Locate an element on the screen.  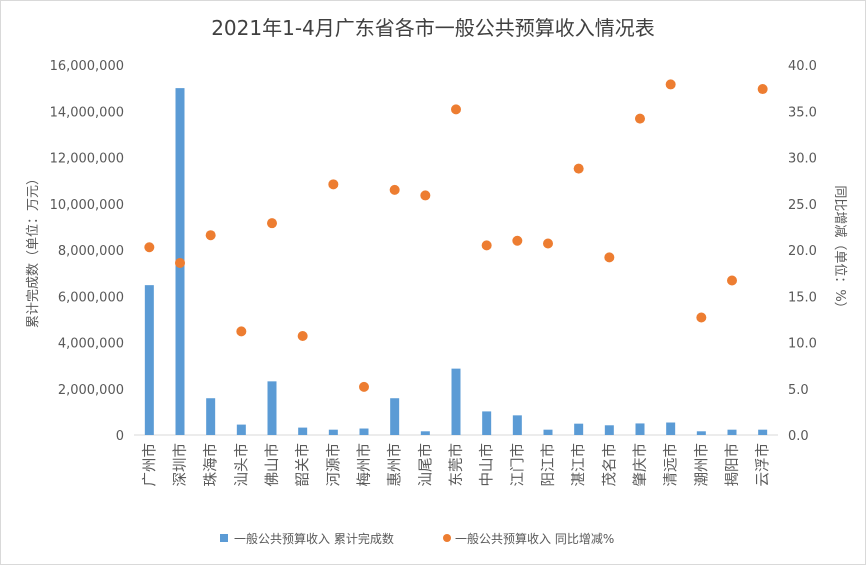
category-label: 阳江市 is located at coordinates (548, 465).